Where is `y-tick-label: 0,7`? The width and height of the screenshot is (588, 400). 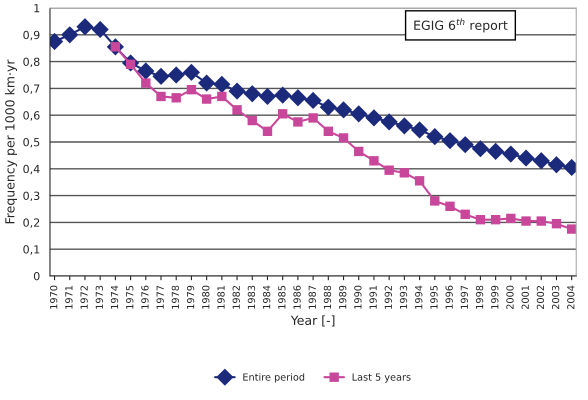
y-tick-label: 0,7 is located at coordinates (31, 89).